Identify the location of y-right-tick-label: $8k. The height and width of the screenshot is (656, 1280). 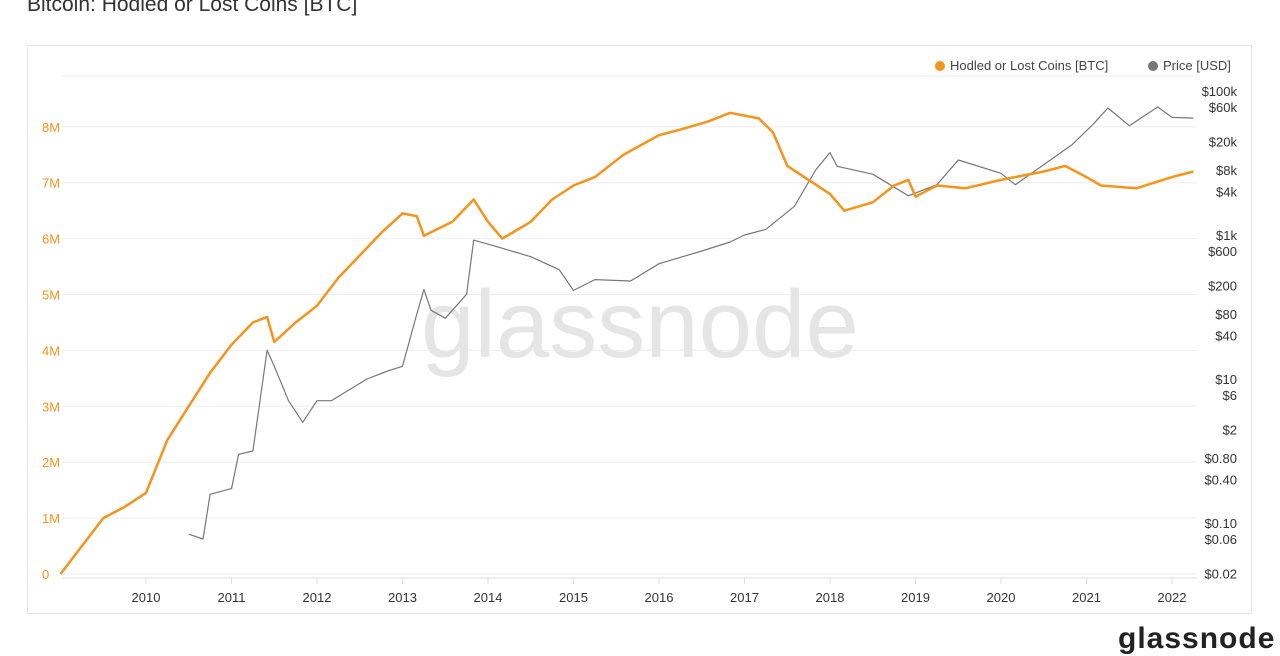
(1226, 170).